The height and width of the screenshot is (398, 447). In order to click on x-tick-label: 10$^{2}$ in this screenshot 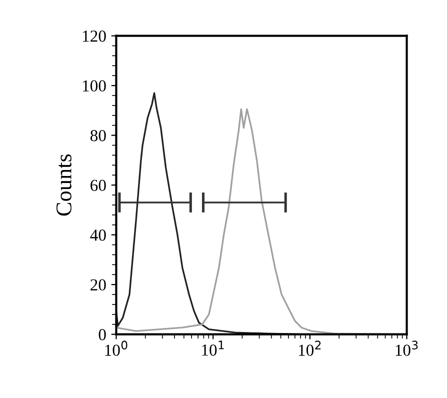, I will do `click(309, 348)`.